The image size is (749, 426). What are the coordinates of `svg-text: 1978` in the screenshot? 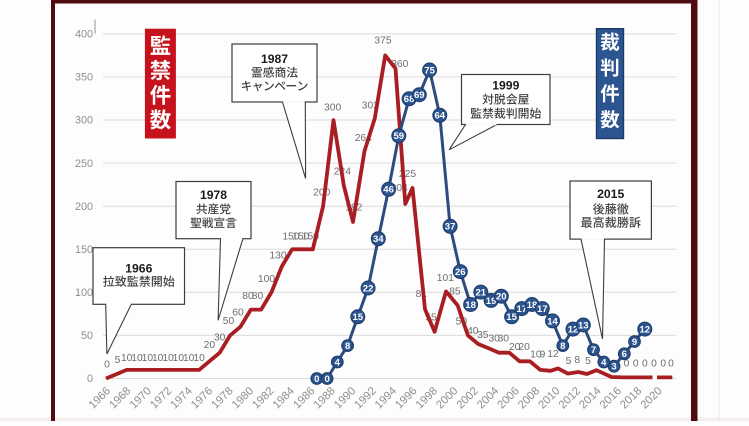 It's located at (213, 195).